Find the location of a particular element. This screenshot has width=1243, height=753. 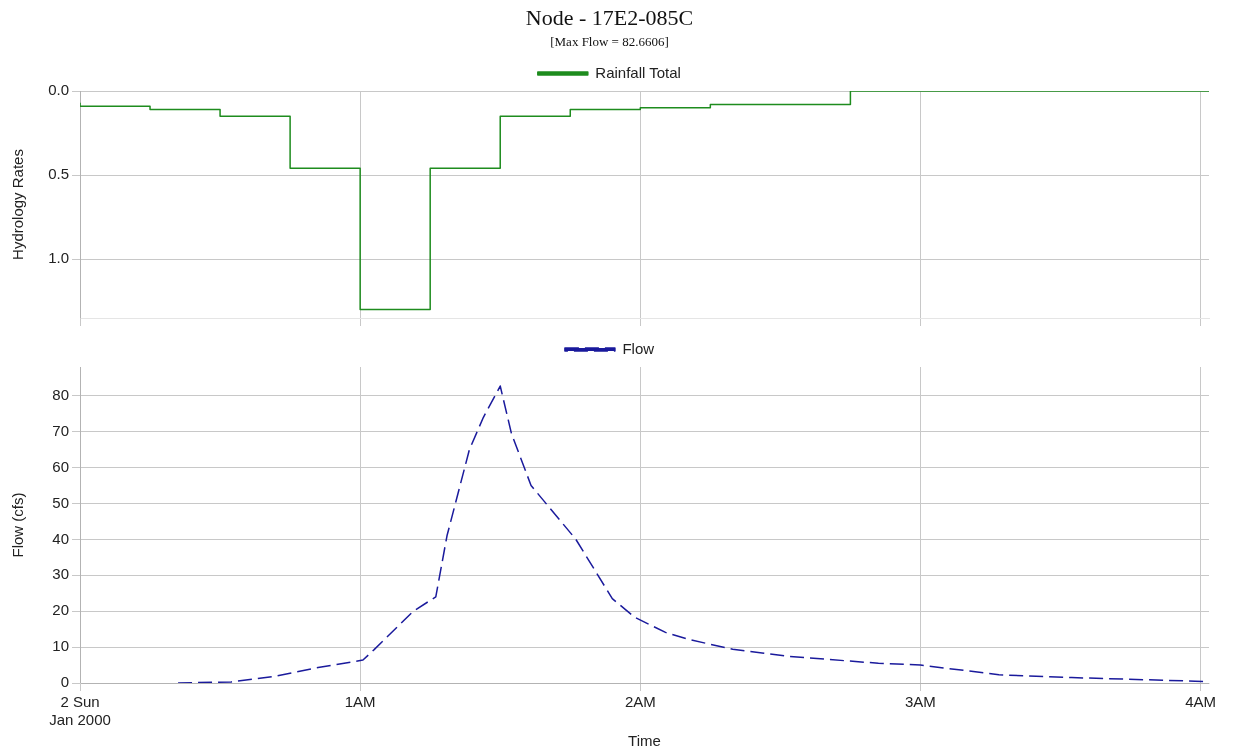

y-tick-label: 0 is located at coordinates (64, 682).